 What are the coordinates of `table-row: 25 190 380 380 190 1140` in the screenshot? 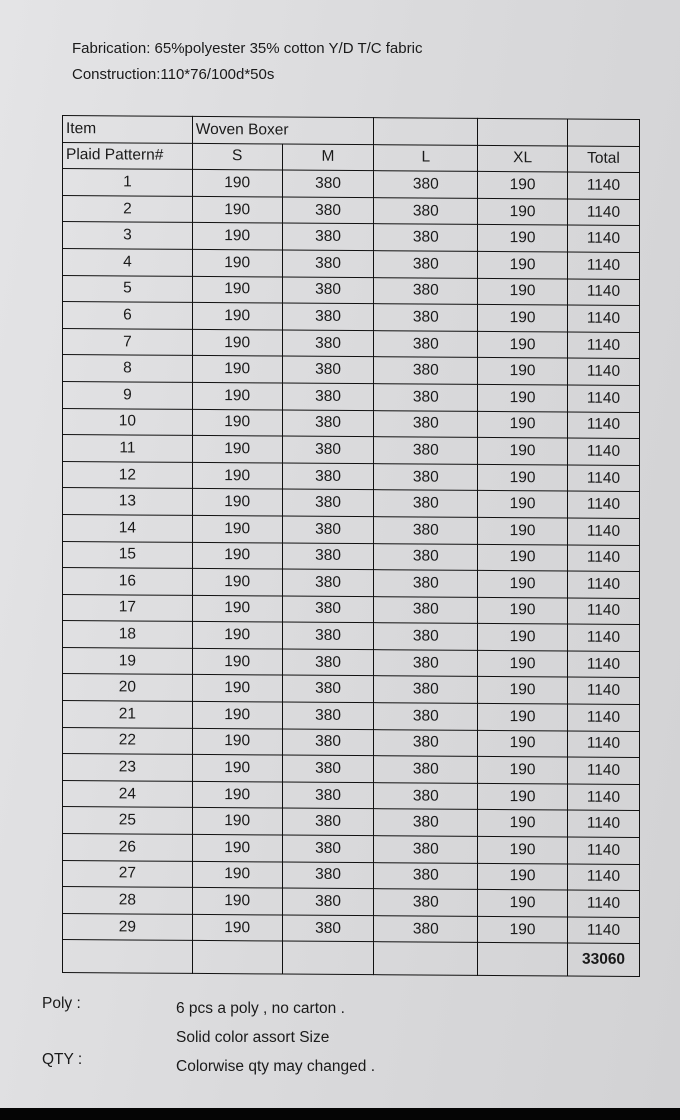 It's located at (351, 822).